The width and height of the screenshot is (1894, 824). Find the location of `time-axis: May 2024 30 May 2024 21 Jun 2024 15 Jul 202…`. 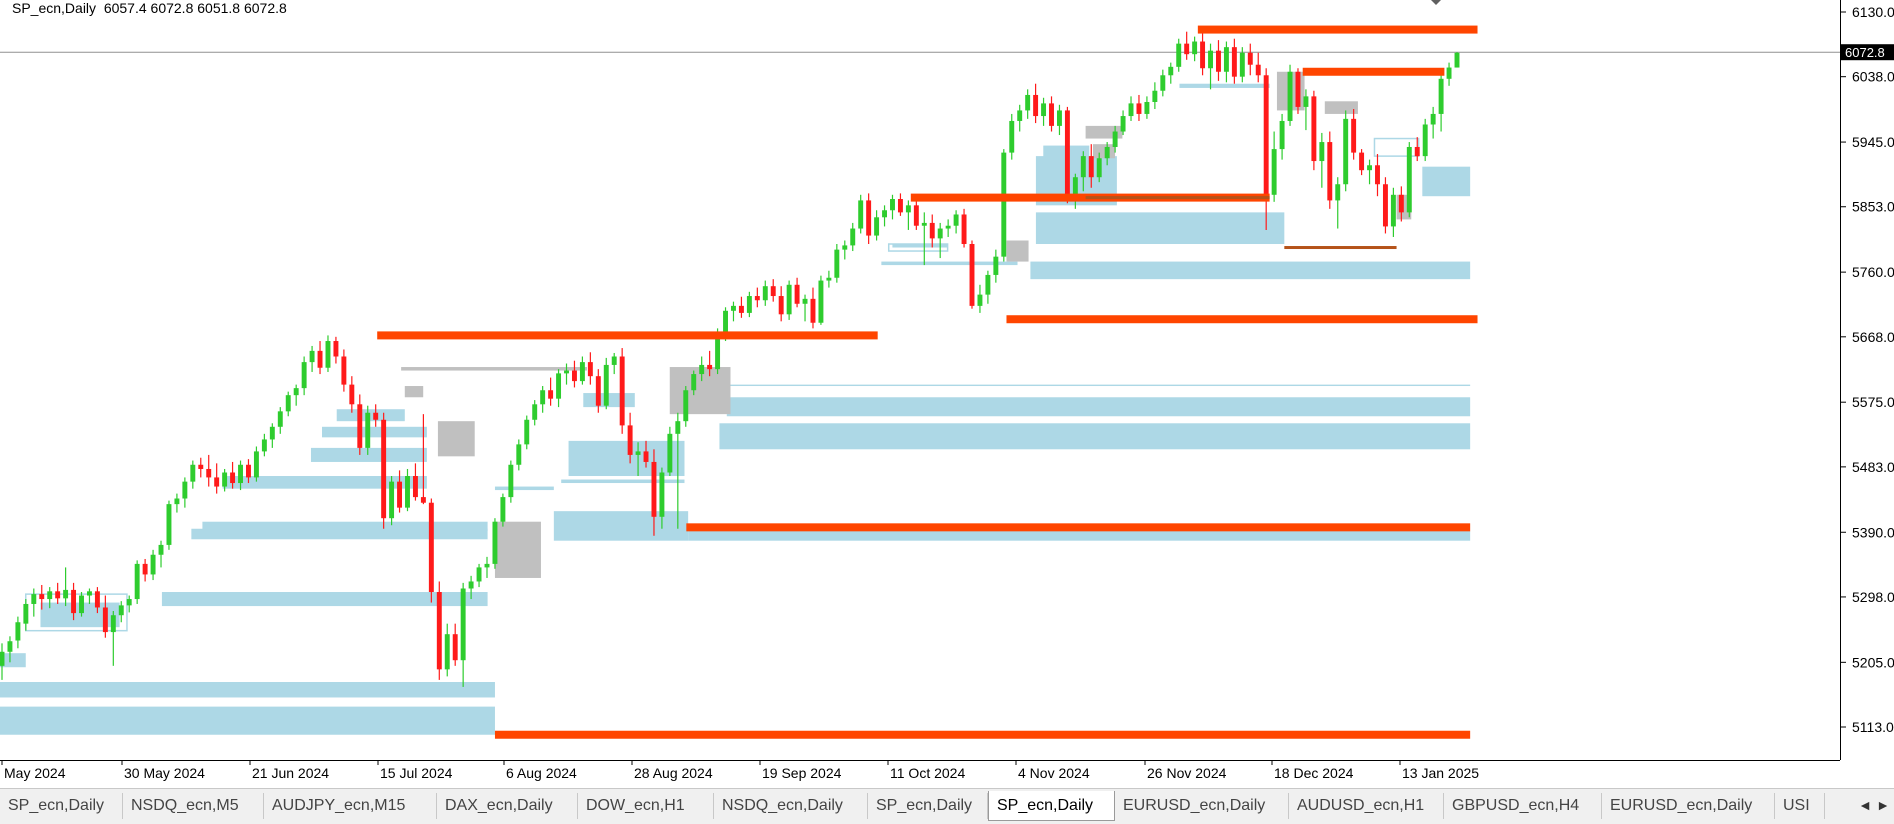

time-axis: May 2024 30 May 2024 21 Jun 2024 15 Jul 202… is located at coordinates (740, 770).